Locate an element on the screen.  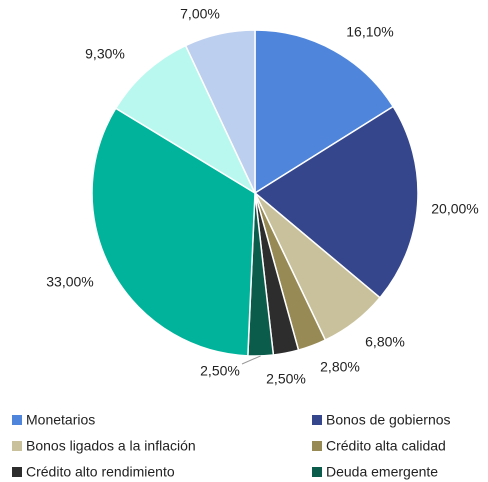
data-label: 9,30% is located at coordinates (105, 54).